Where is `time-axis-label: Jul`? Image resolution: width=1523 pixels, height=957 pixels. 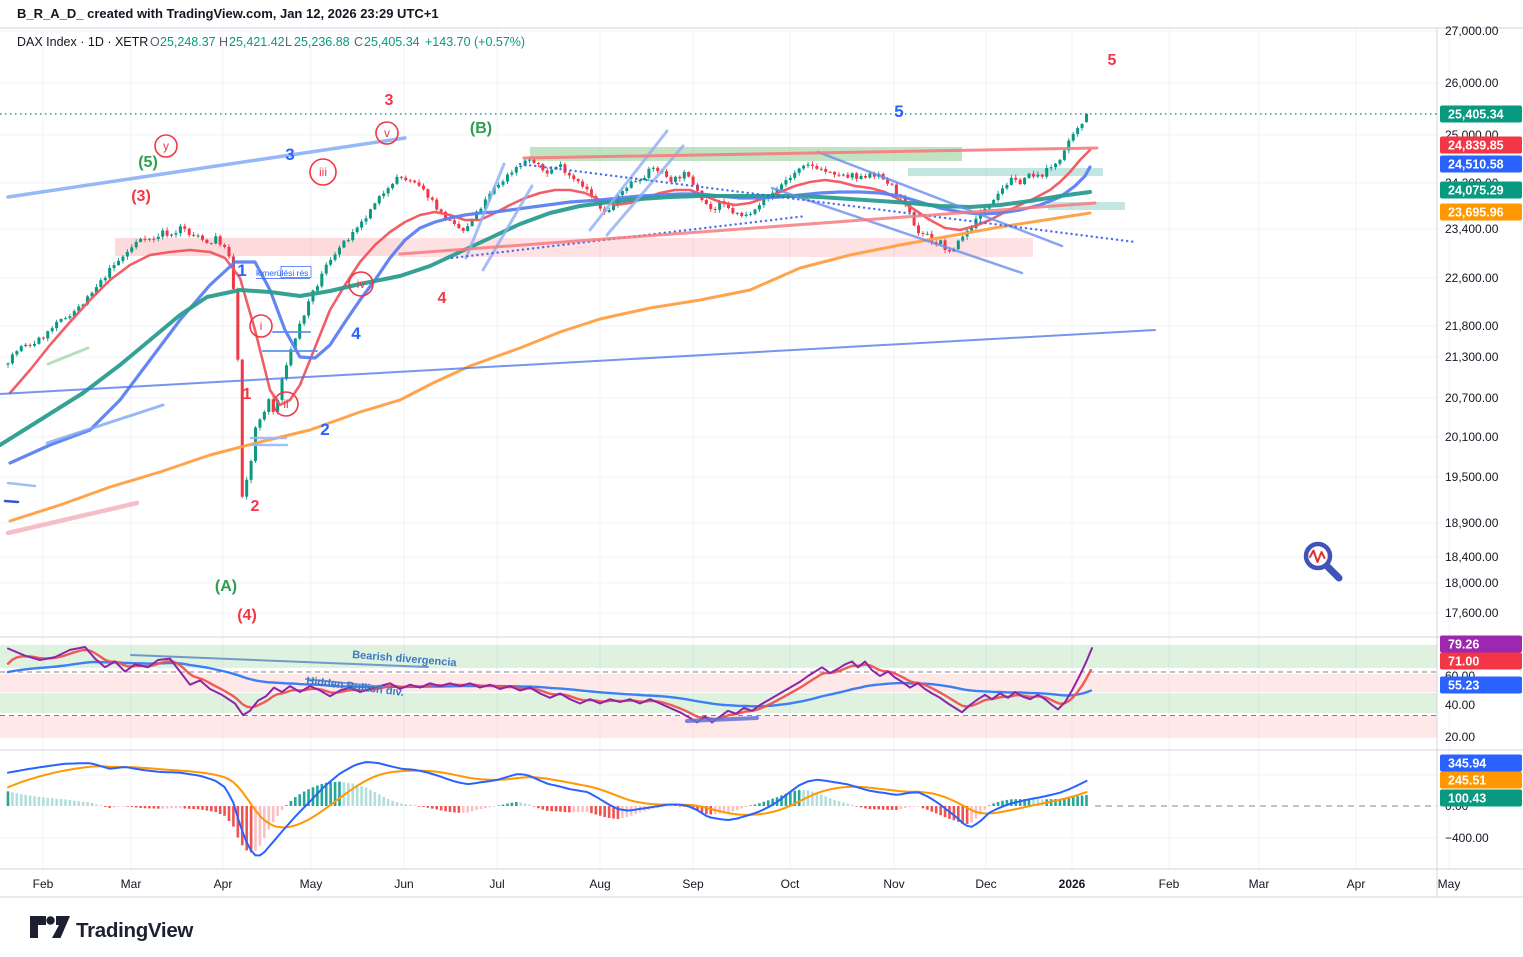
time-axis-label: Jul is located at coordinates (496, 884).